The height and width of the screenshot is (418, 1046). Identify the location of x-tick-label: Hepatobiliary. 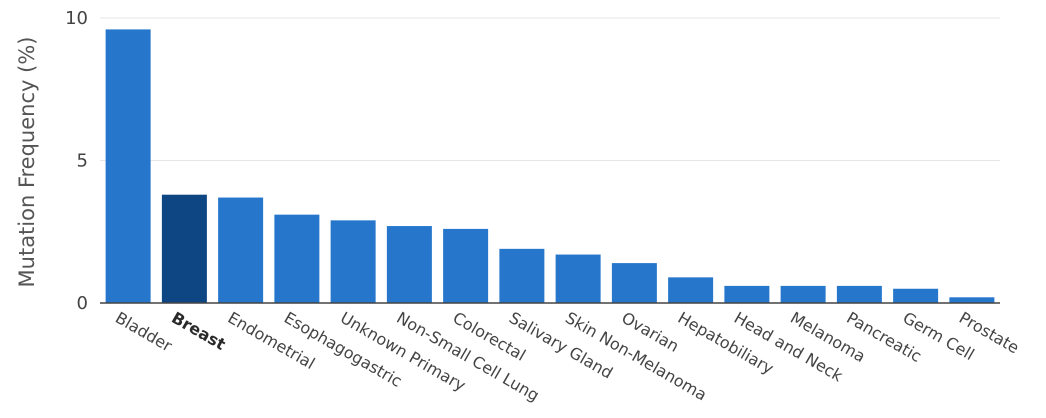
(726, 343).